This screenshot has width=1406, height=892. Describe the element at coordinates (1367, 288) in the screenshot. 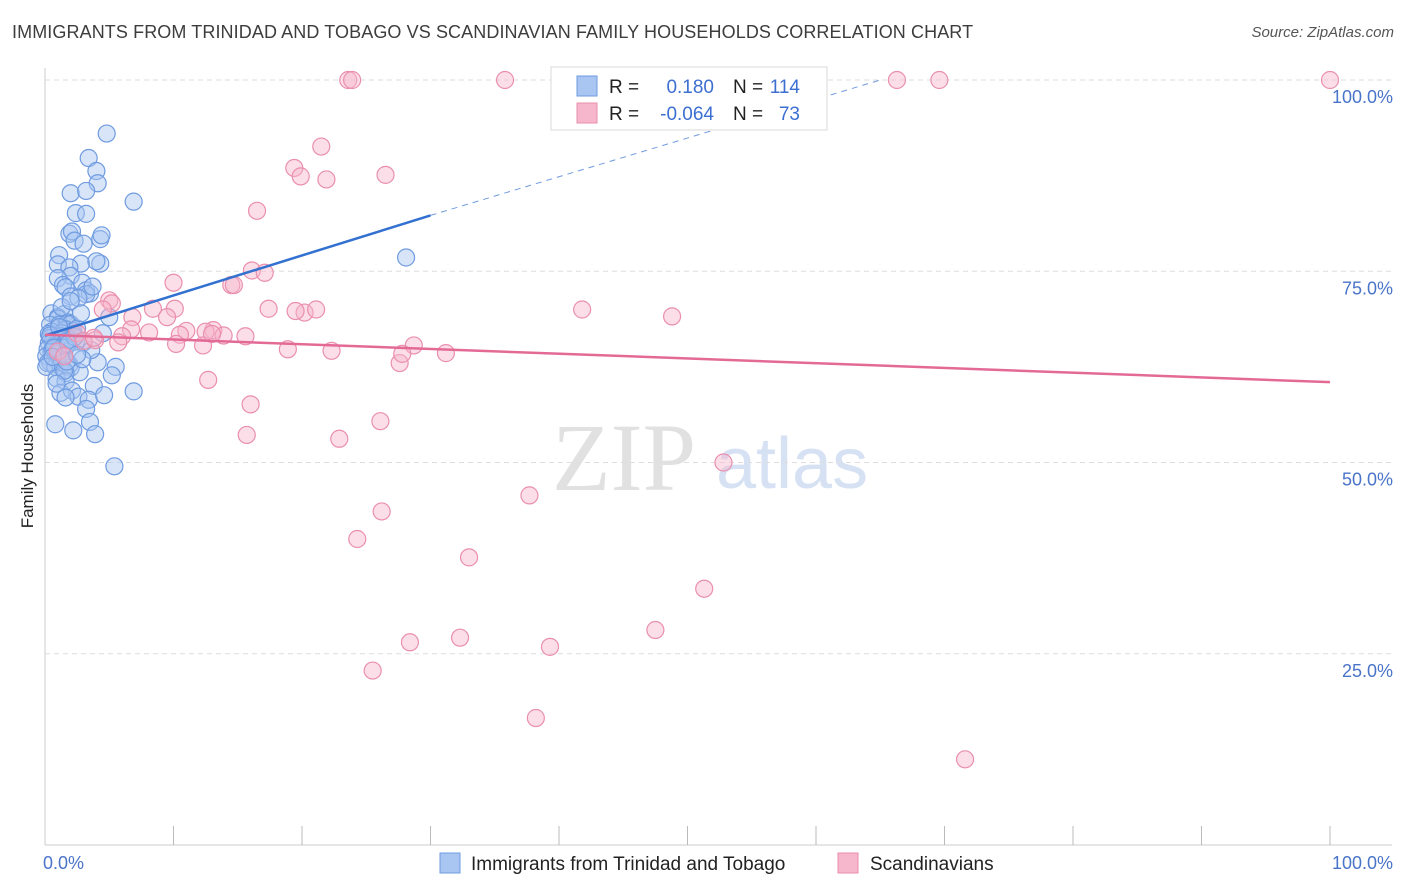

I see `y-tick-label-2: 75.0%` at that location.